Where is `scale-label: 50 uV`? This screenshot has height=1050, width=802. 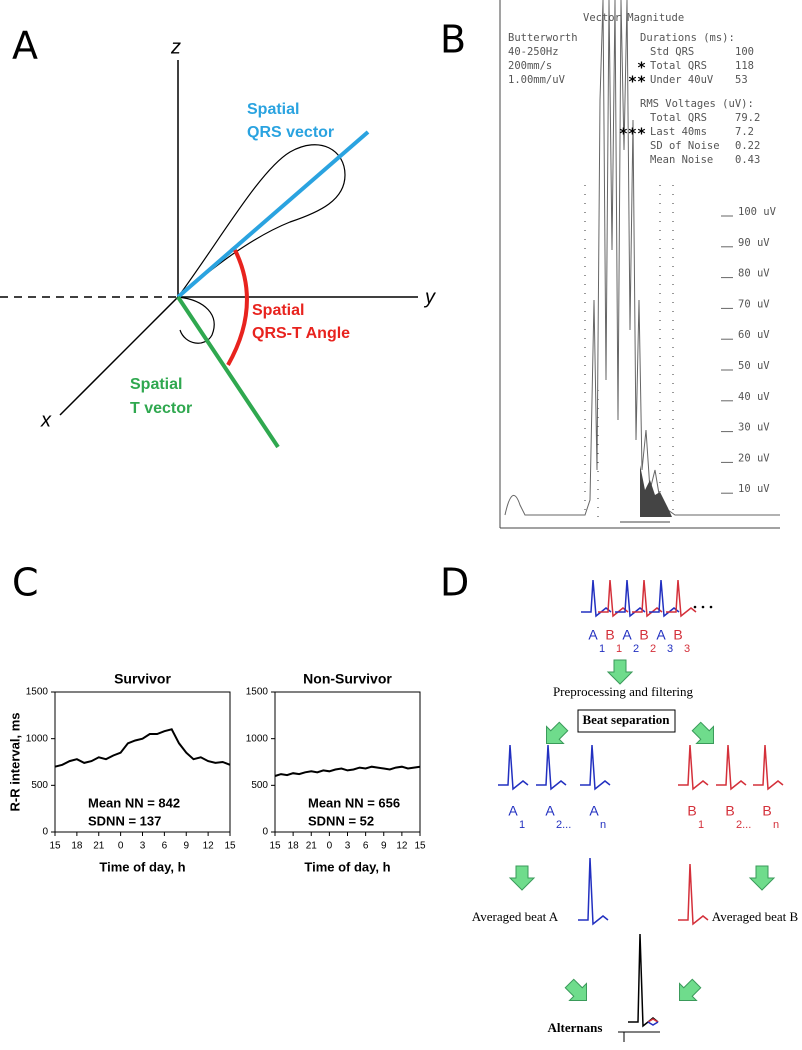
scale-label: 50 uV is located at coordinates (754, 366).